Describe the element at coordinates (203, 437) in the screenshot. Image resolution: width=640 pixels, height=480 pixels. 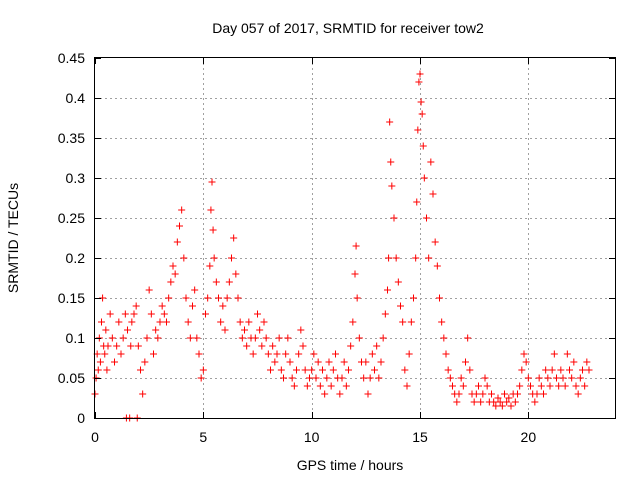
I see `x-tick-label: 5` at that location.